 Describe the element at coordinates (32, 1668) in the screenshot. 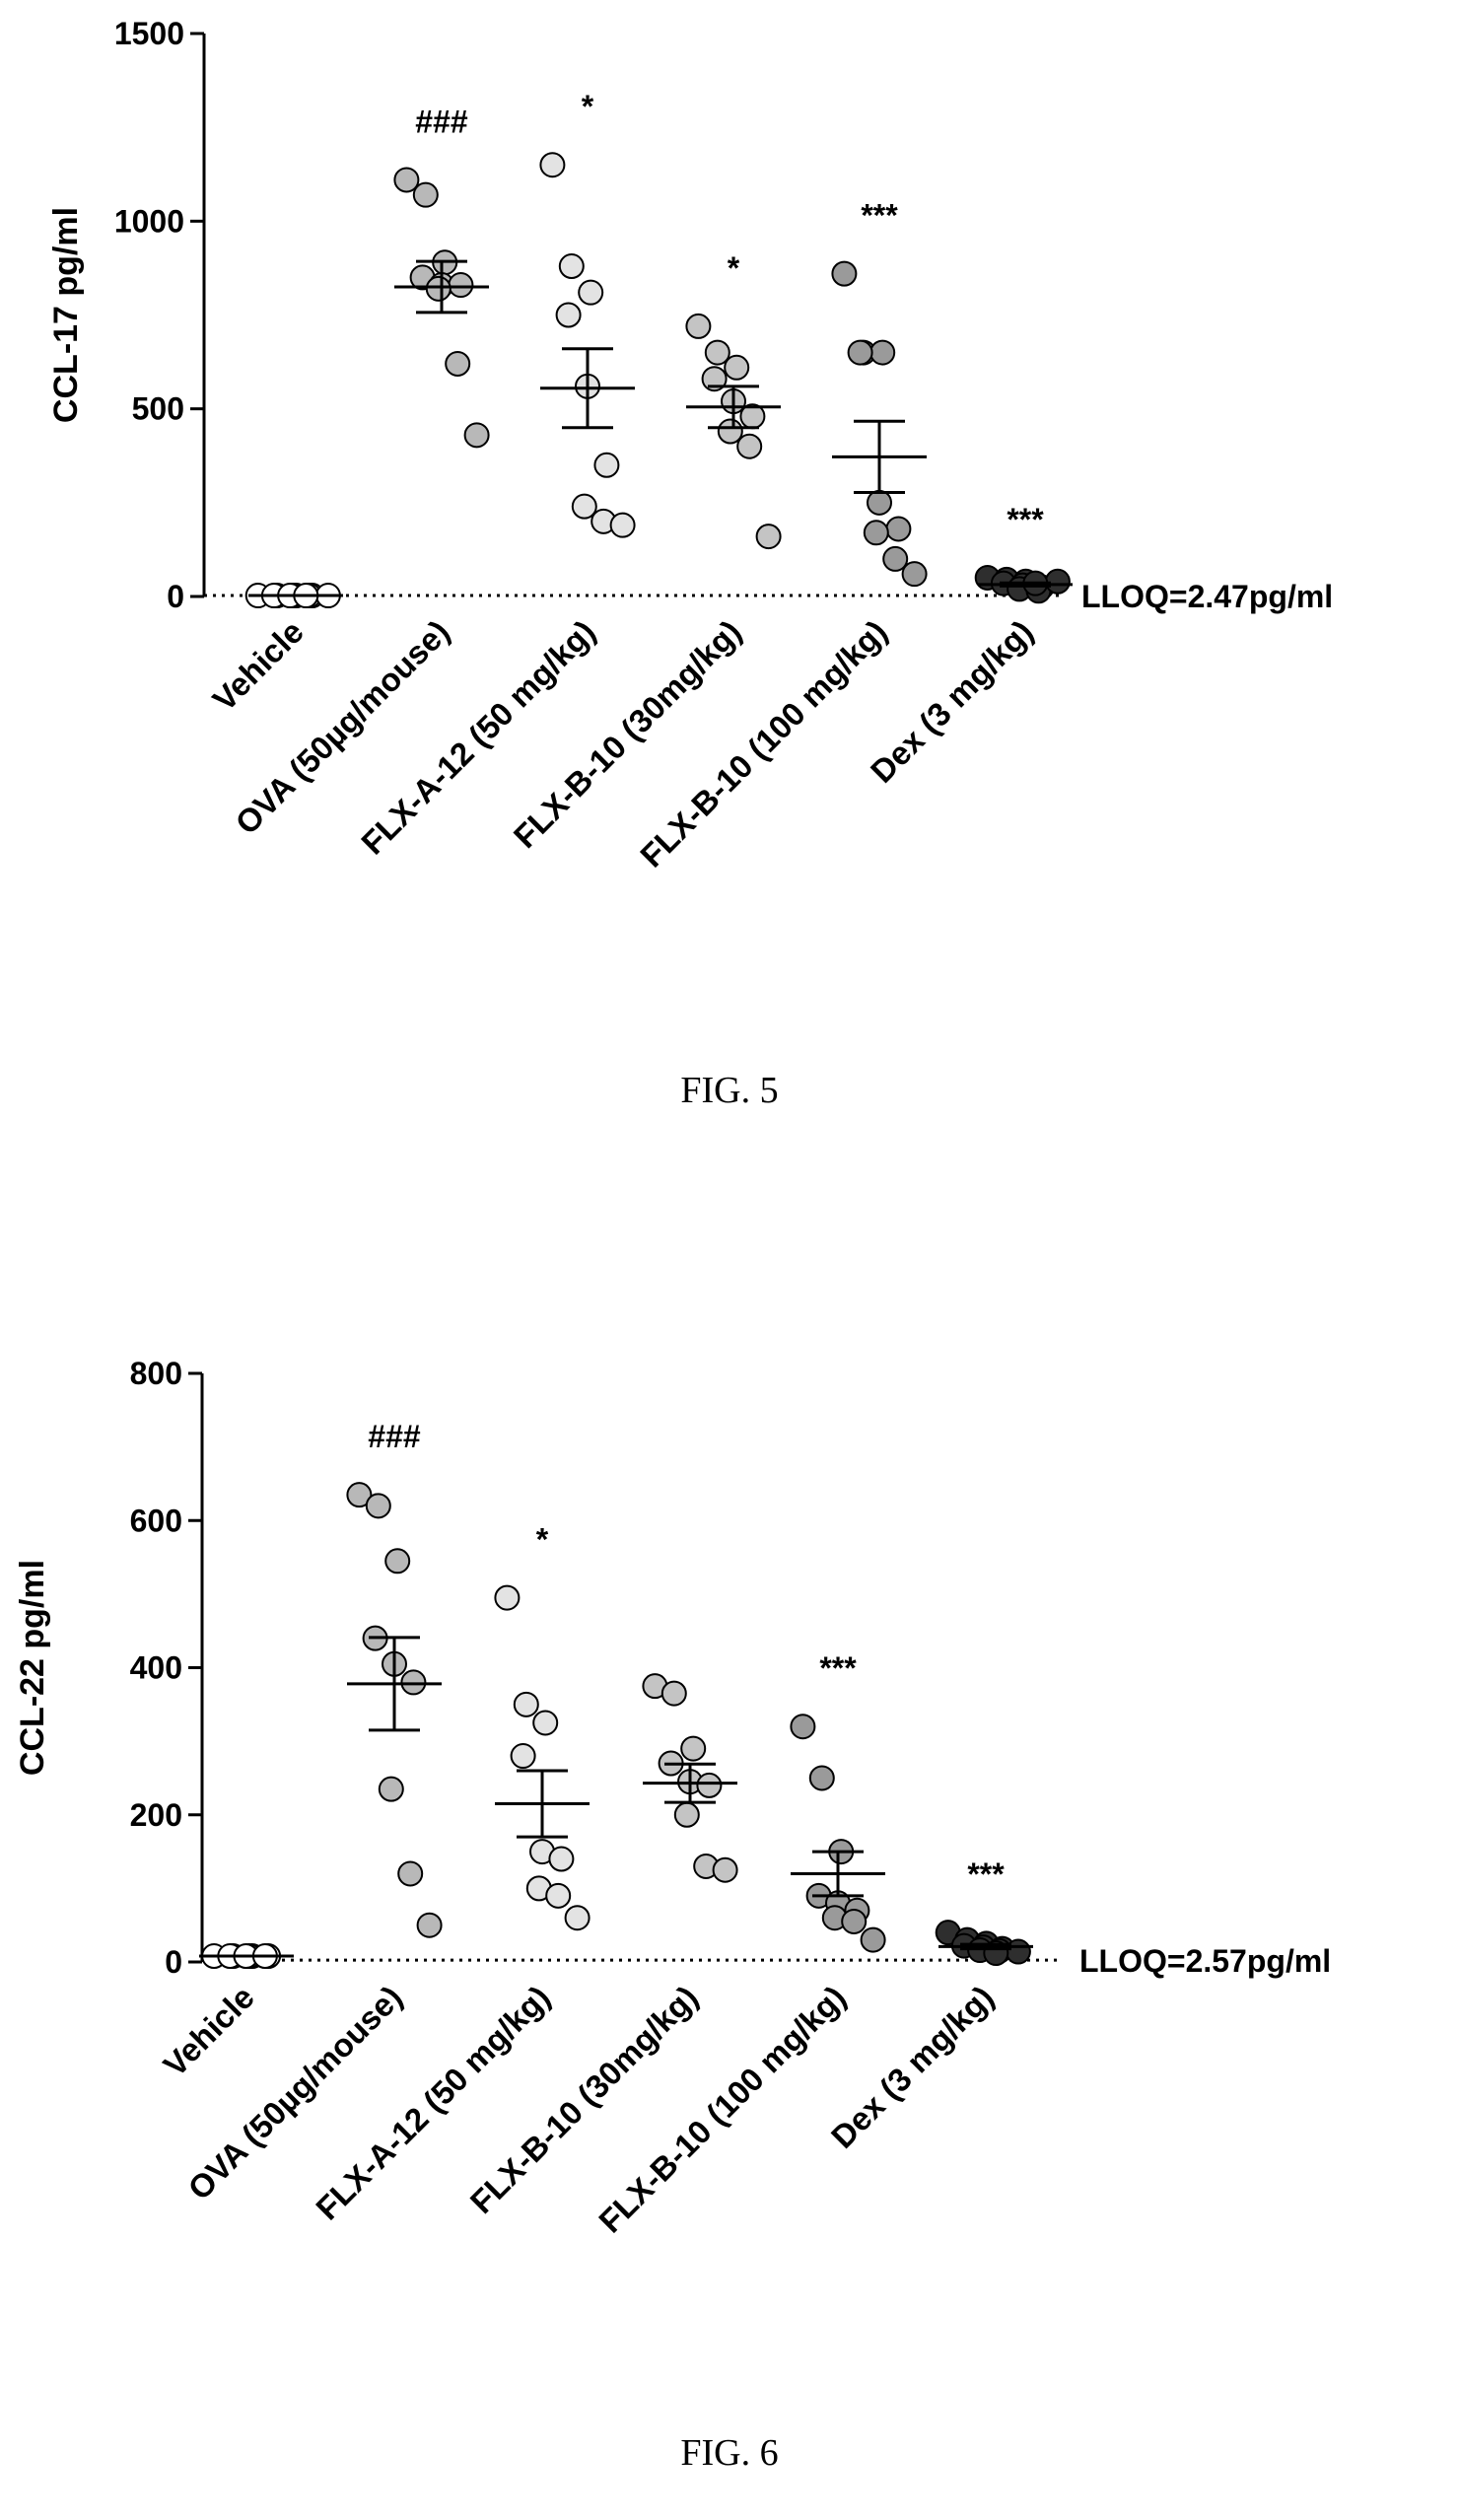

I see `y-axis-label: CCL-22 pg/ml` at that location.